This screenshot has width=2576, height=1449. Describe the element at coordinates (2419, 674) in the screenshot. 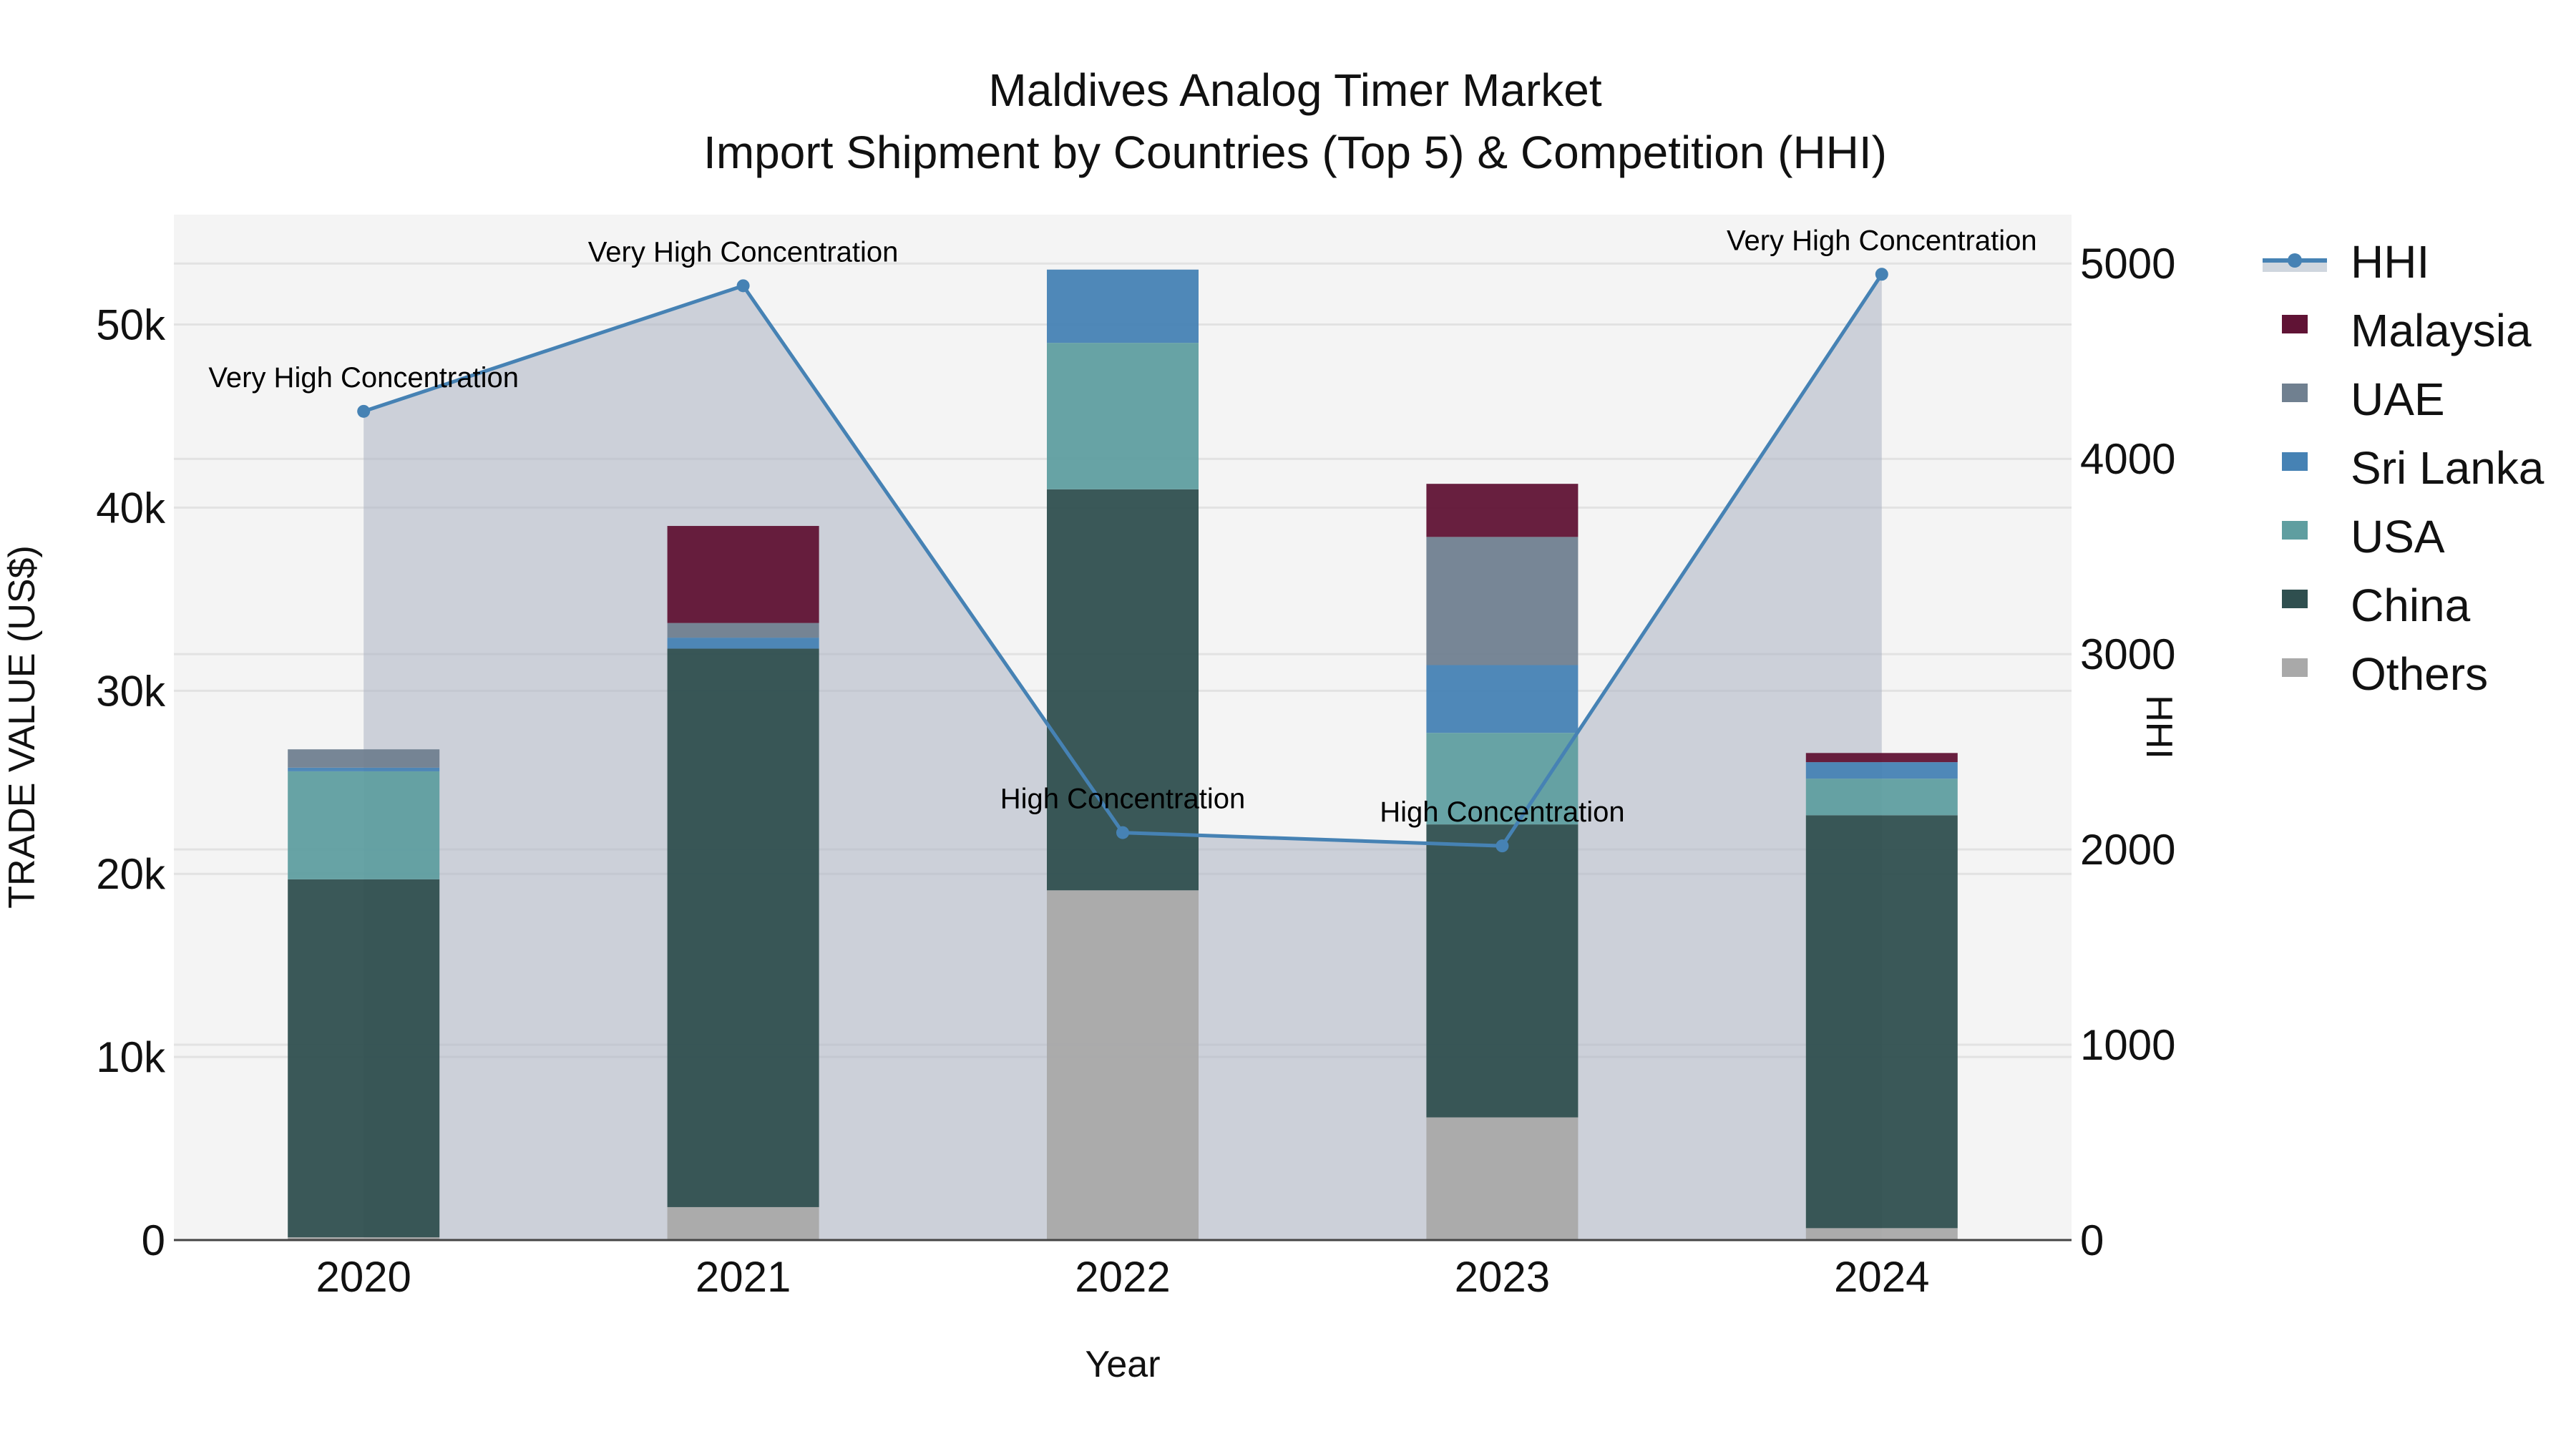

I see `legend-label: Others` at that location.